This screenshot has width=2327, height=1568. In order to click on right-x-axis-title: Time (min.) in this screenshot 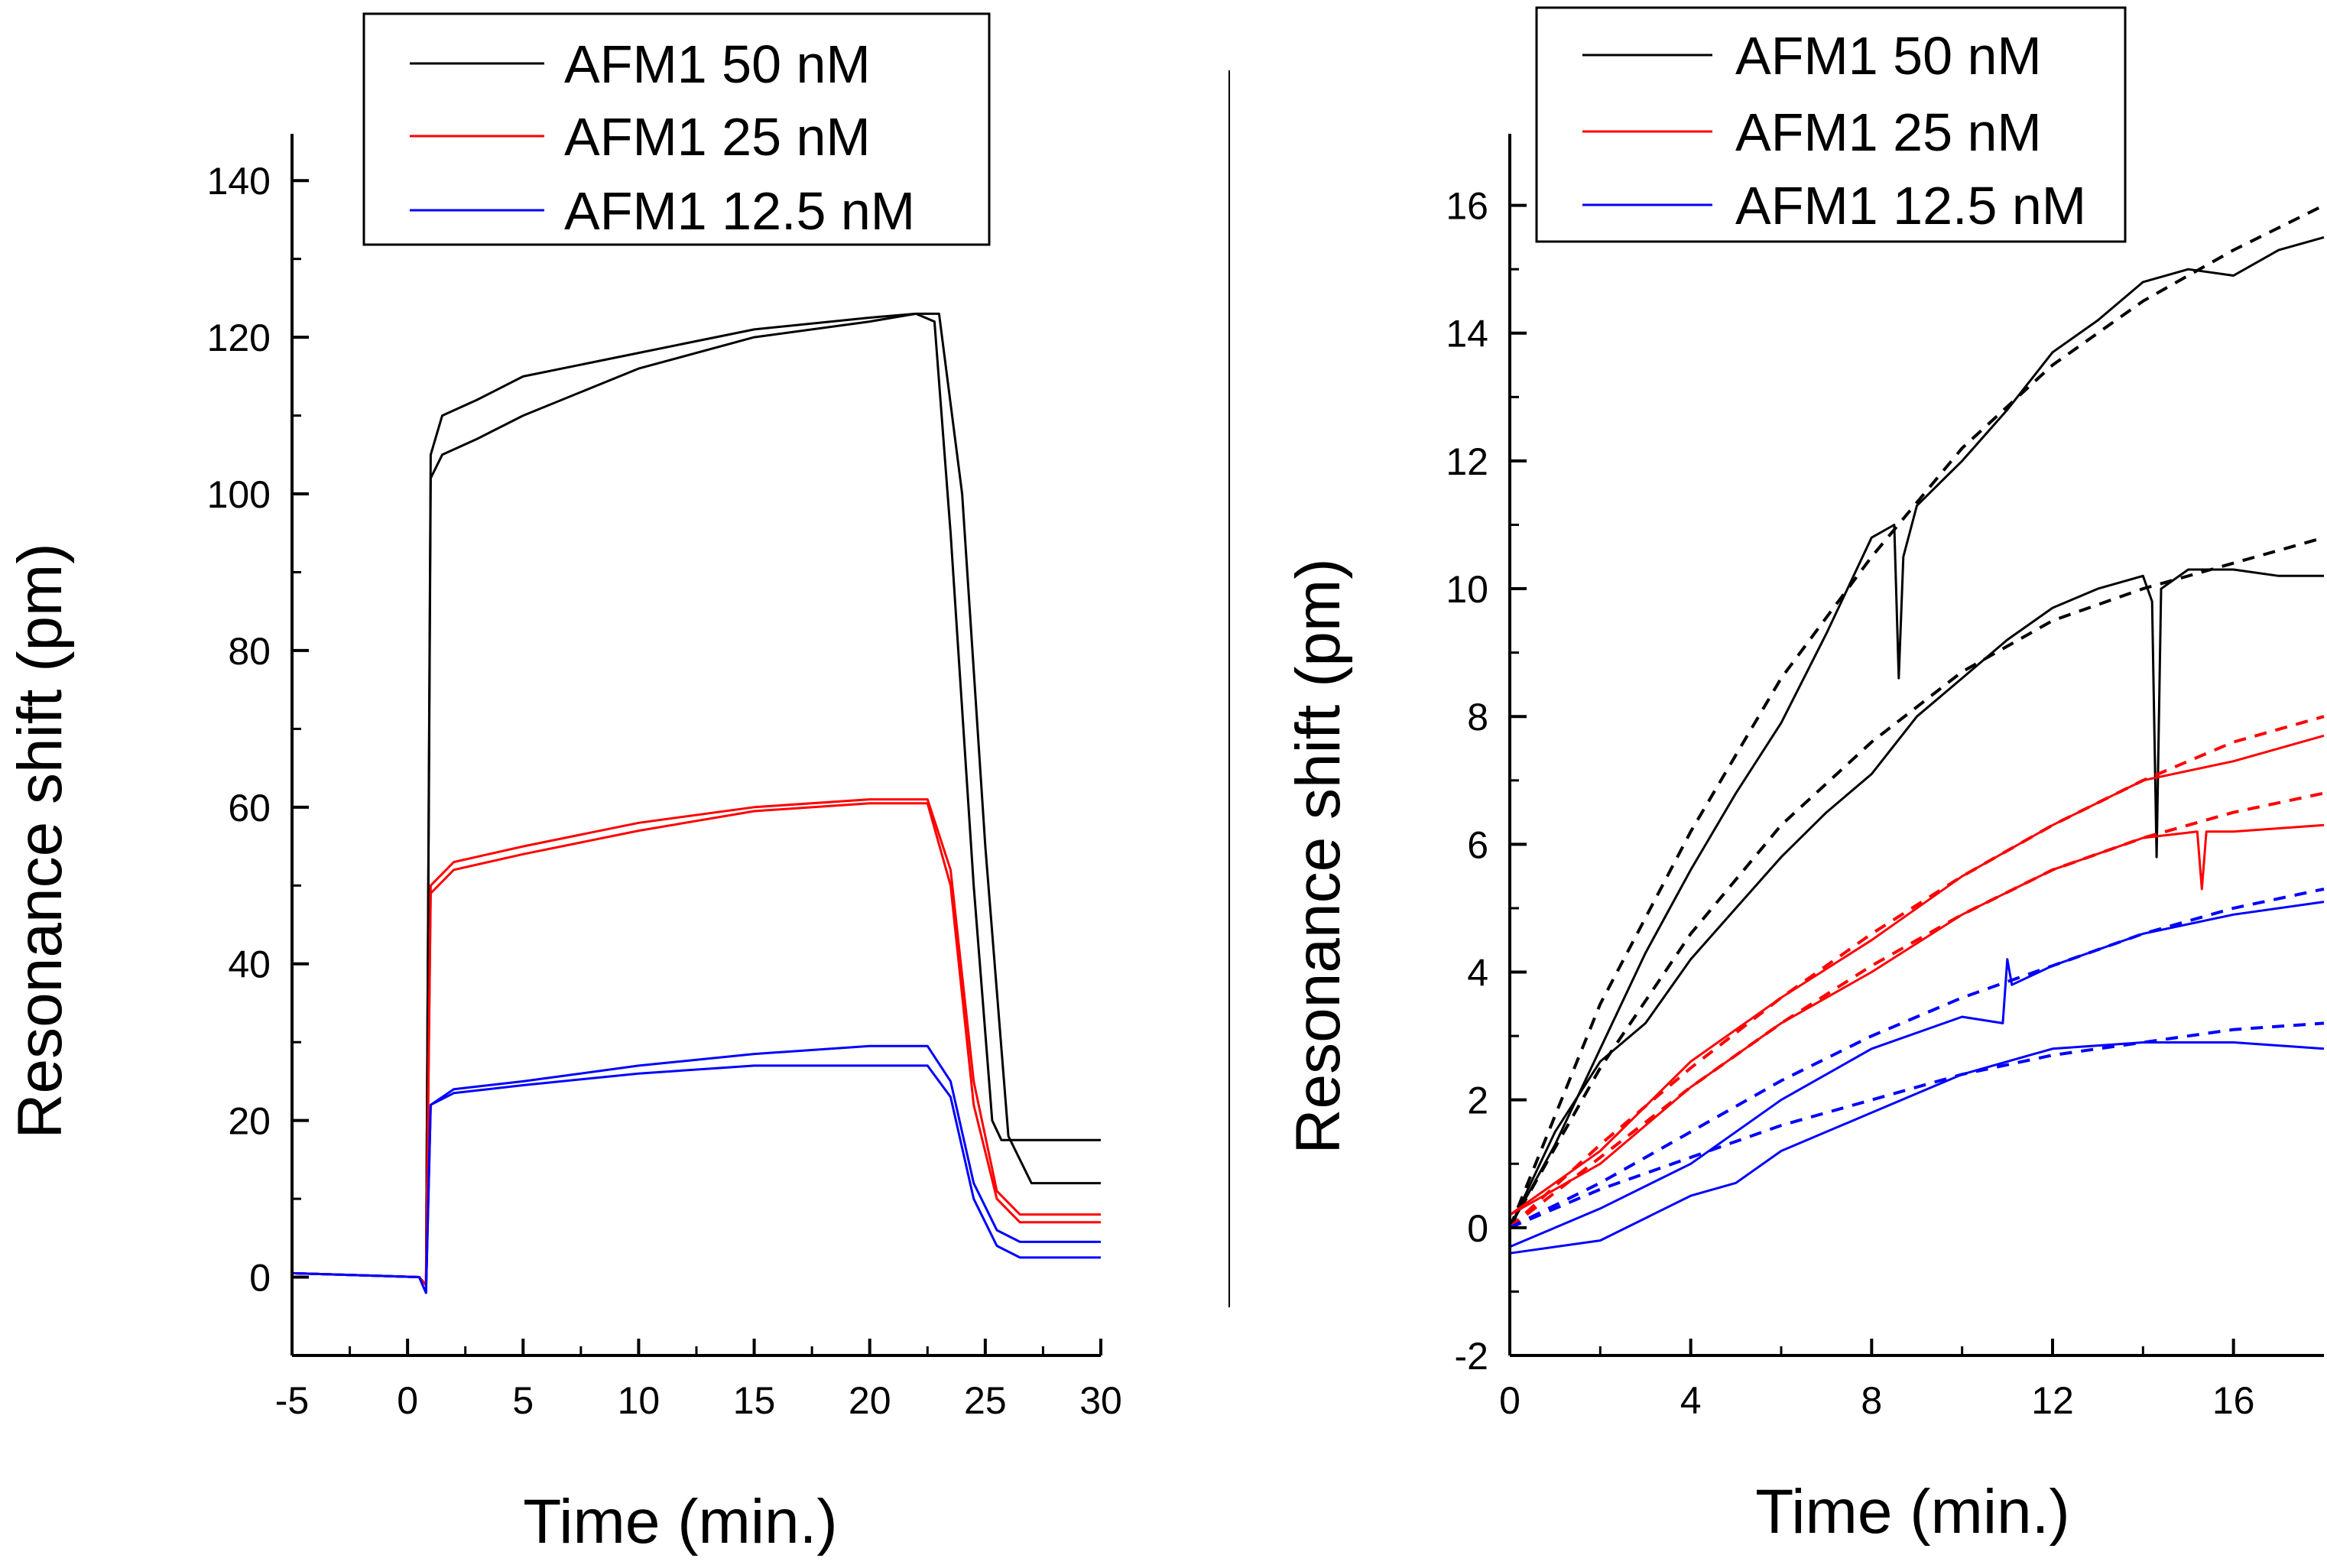, I will do `click(1912, 1512)`.